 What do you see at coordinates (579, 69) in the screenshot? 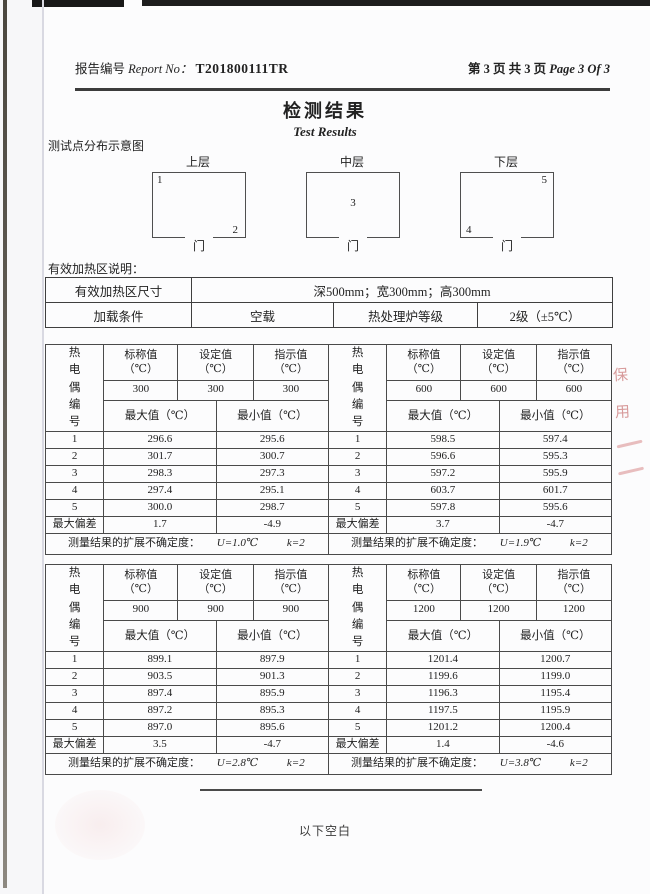
I see `page-count-en: Page 3 Of 3` at bounding box center [579, 69].